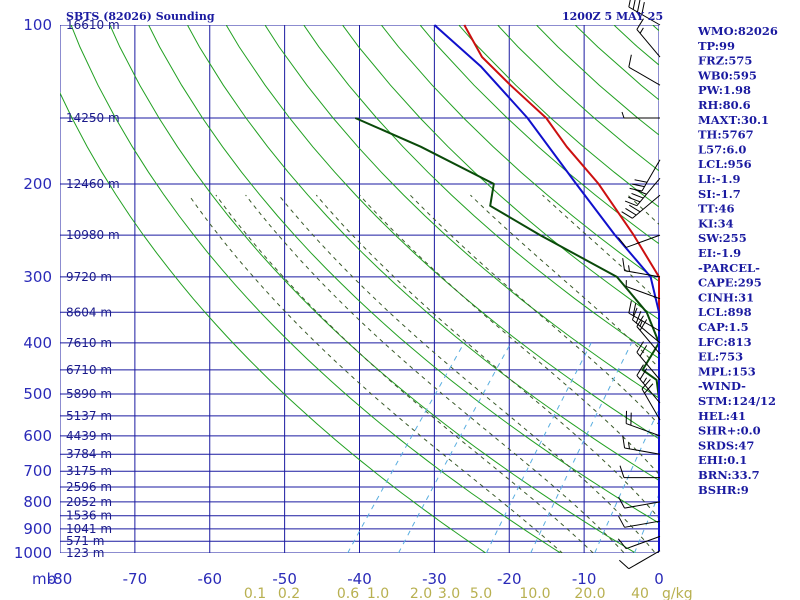 The width and height of the screenshot is (800, 600). What do you see at coordinates (677, 593) in the screenshot?
I see `mixing-ratio-unit: g/kg` at bounding box center [677, 593].